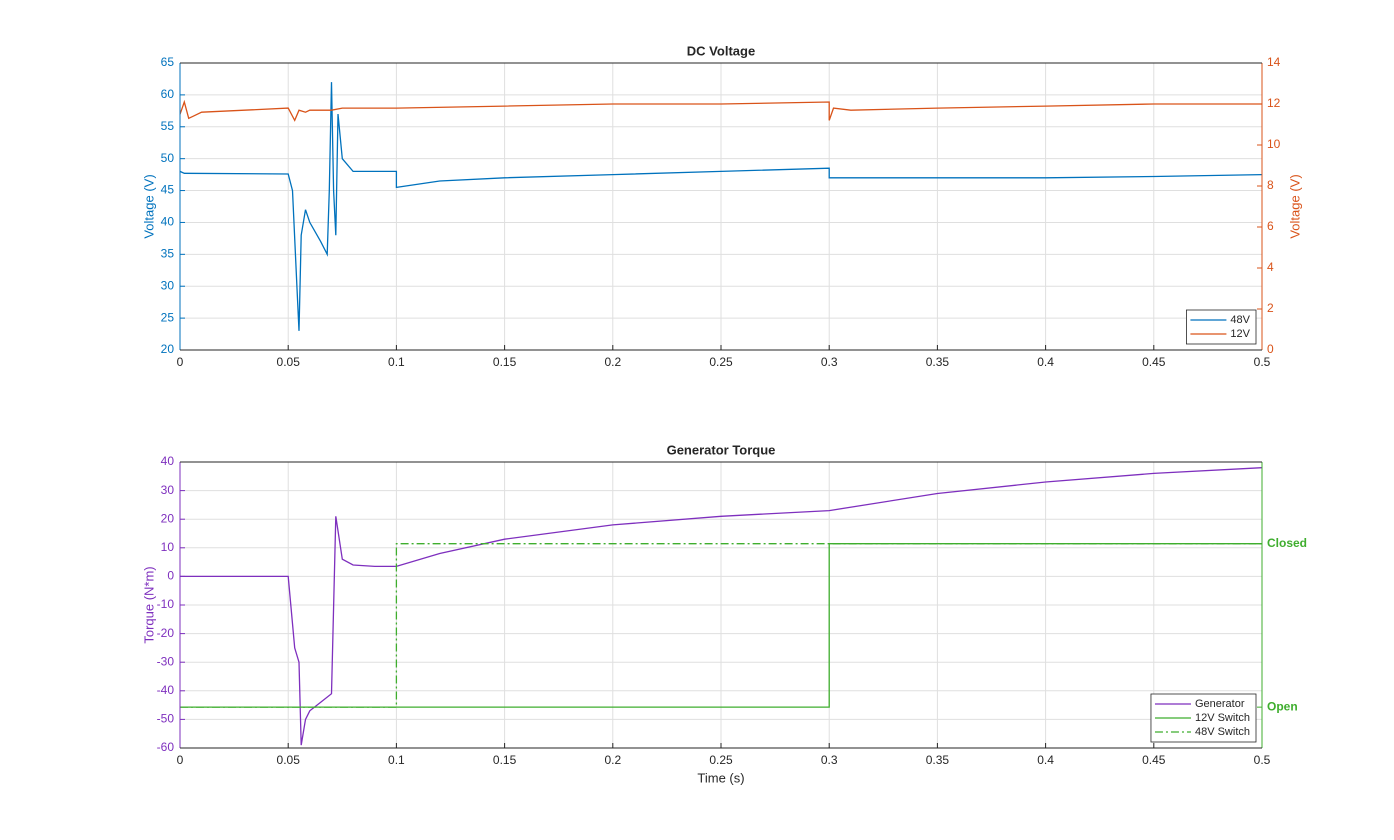 This screenshot has width=1394, height=840. Describe the element at coordinates (1220, 704) in the screenshot. I see `legend-label: Generator` at that location.